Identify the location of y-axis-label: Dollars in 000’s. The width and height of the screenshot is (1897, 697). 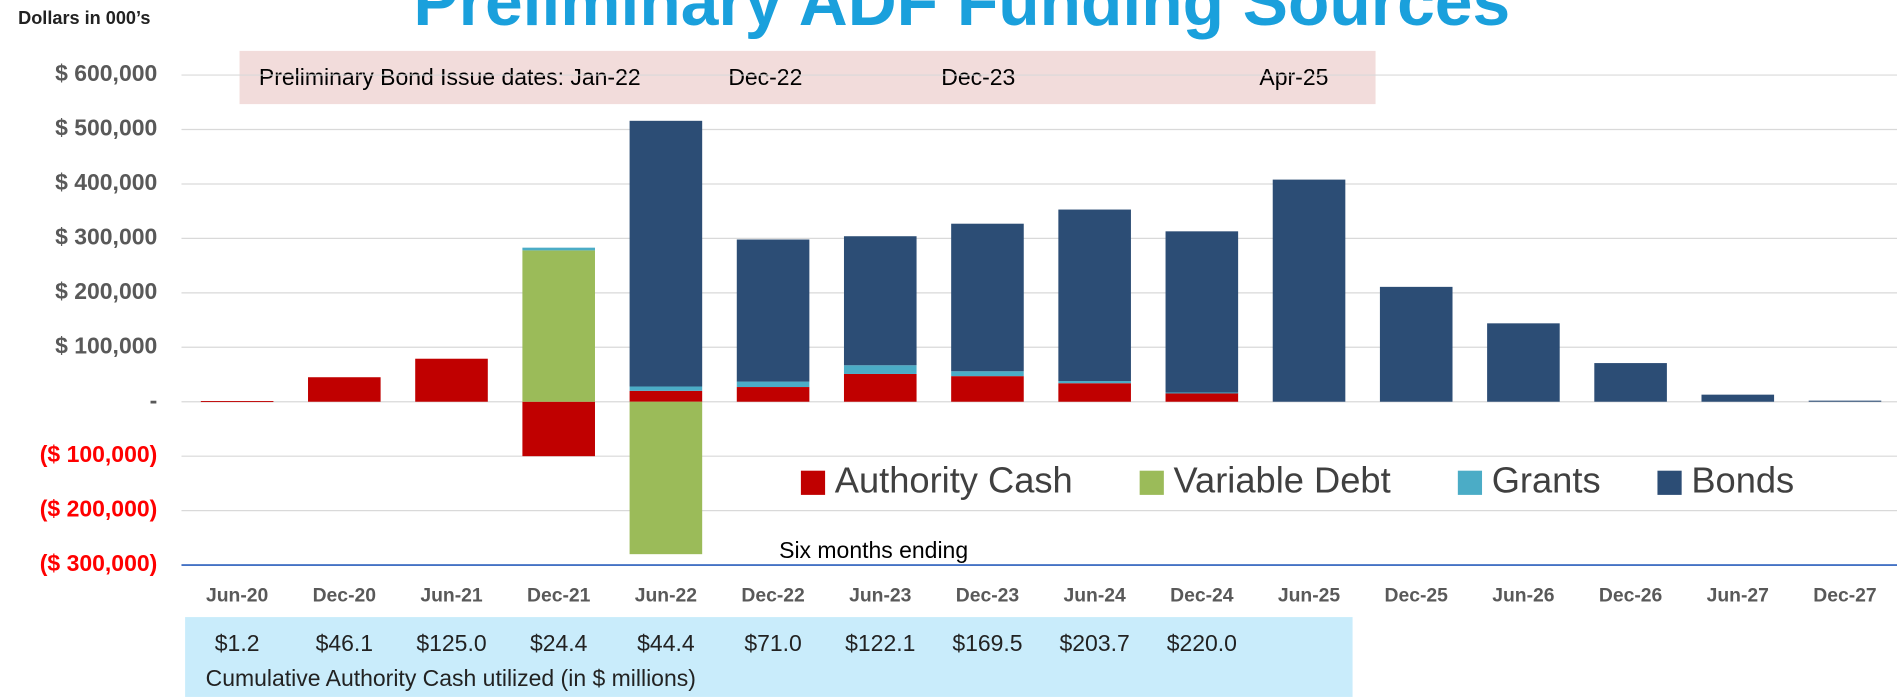
(84, 18).